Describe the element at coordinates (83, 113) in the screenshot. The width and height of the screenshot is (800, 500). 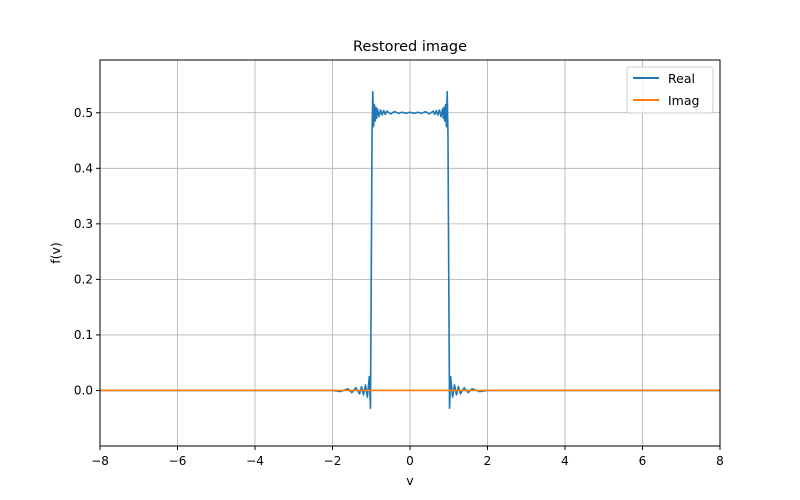
I see `y-tick-label: 0.5` at that location.